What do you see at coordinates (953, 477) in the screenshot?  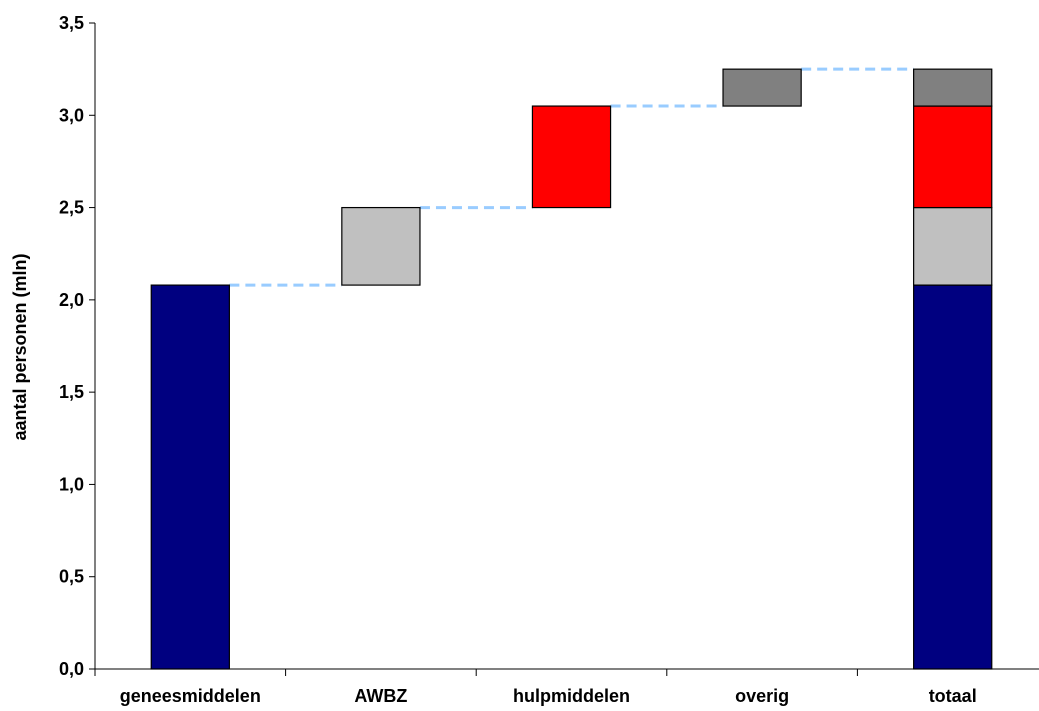 I see `bar-totaal-geneesmiddelen` at bounding box center [953, 477].